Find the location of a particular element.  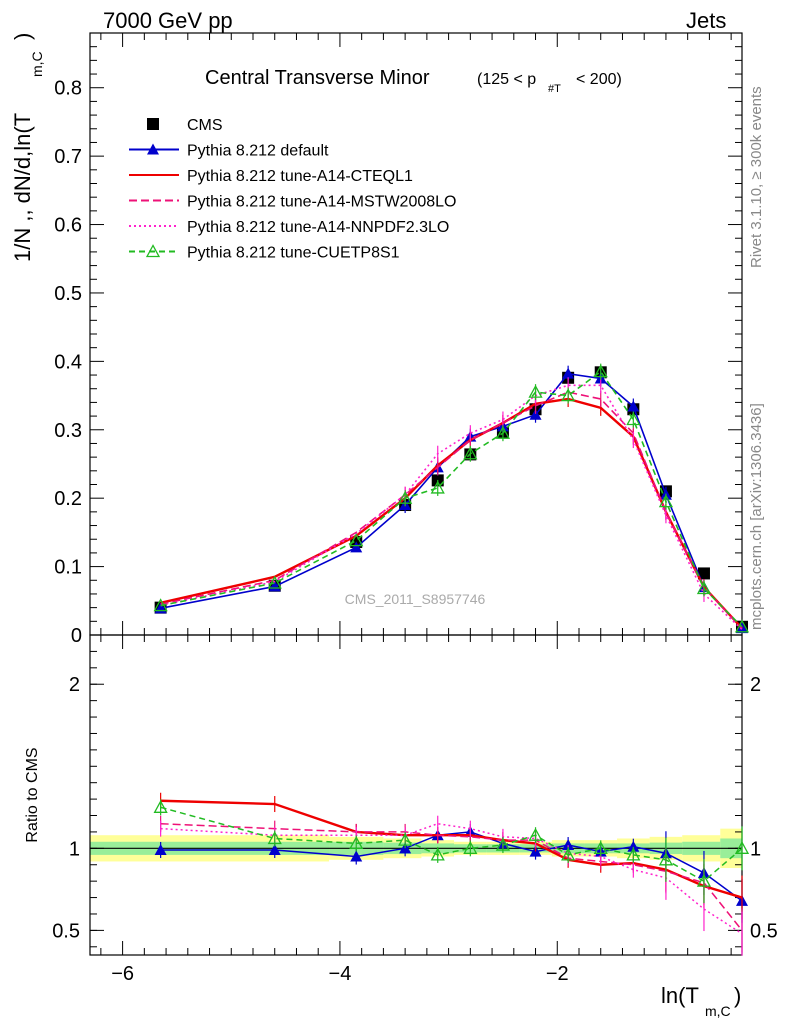

legend-label: Pythia 8.212 tune-CUETP8S1 is located at coordinates (293, 253).